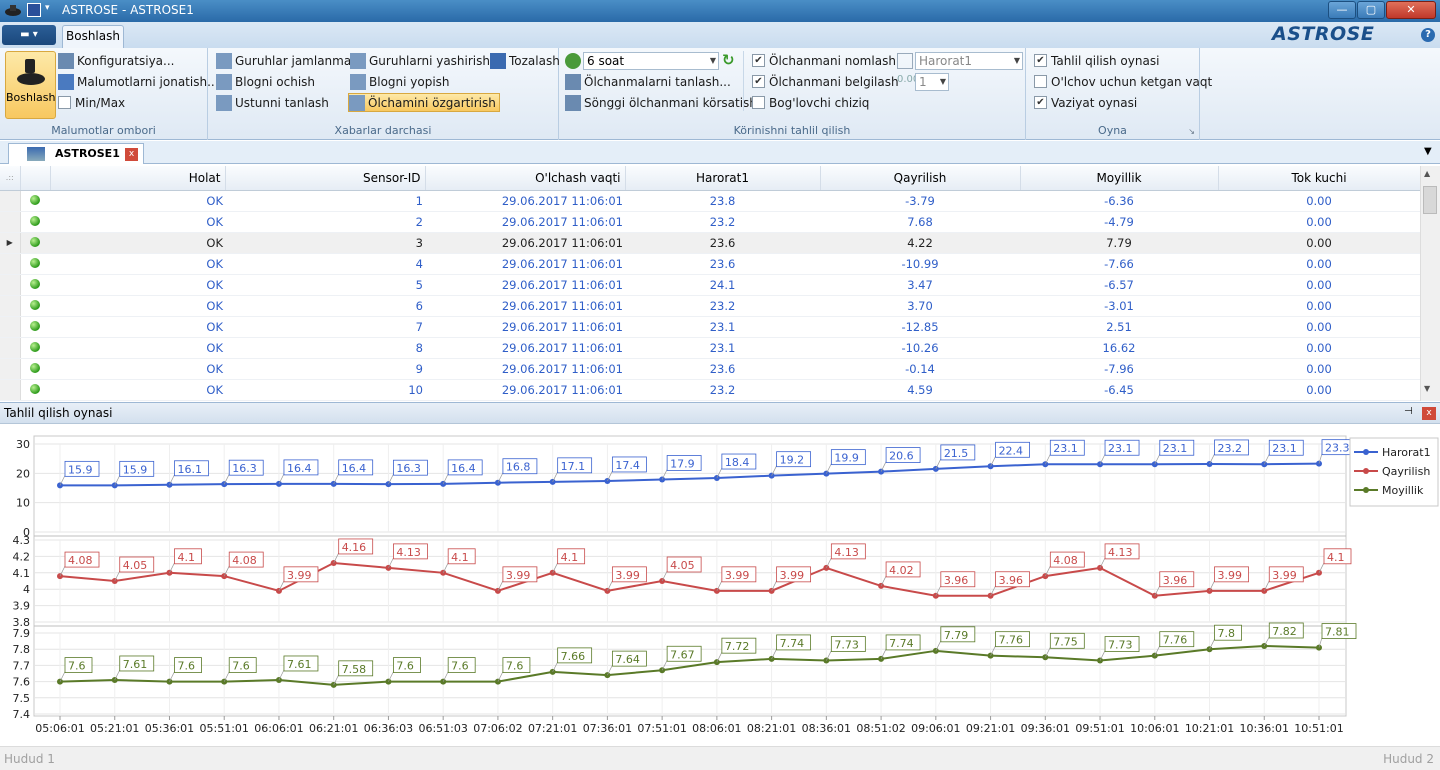  Describe the element at coordinates (47, 8) in the screenshot. I see `quick-access-dropdown-icon: ▾` at that location.